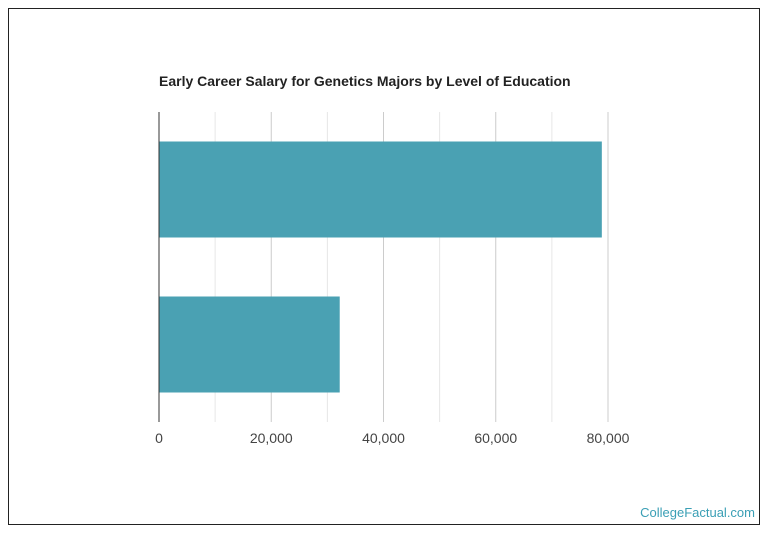 This screenshot has width=770, height=536. What do you see at coordinates (271, 438) in the screenshot?
I see `x-tick-label: 20,000` at bounding box center [271, 438].